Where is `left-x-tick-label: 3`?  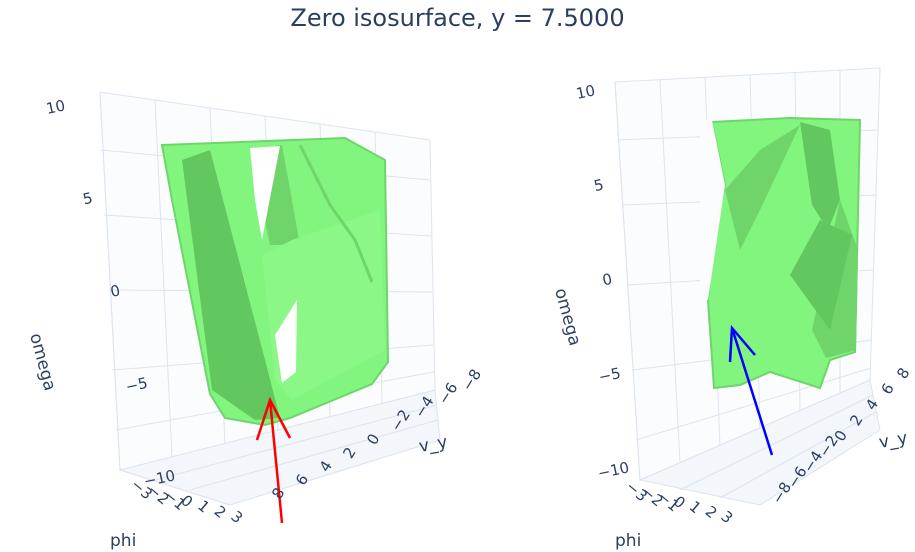 left-x-tick-label: 3 is located at coordinates (236, 517).